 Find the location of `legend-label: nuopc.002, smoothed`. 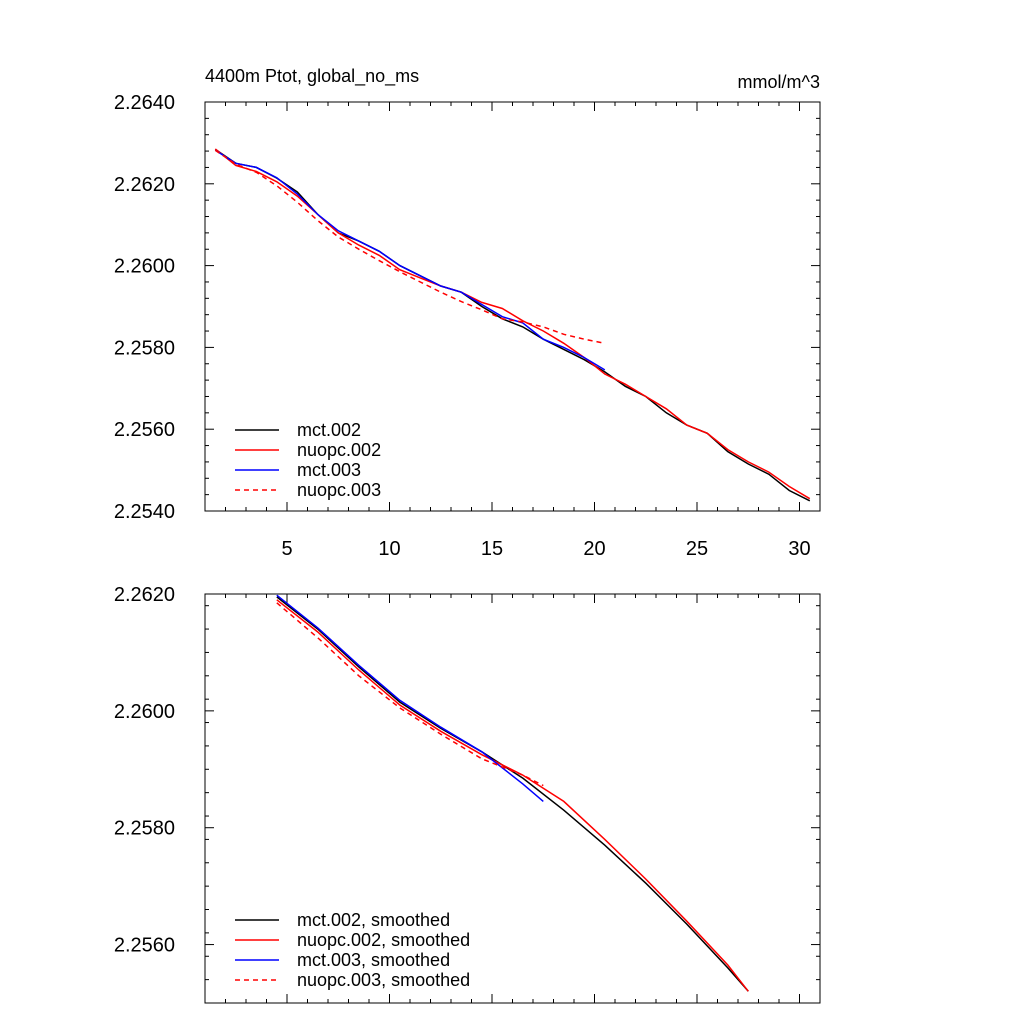

legend-label: nuopc.002, smoothed is located at coordinates (383, 940).